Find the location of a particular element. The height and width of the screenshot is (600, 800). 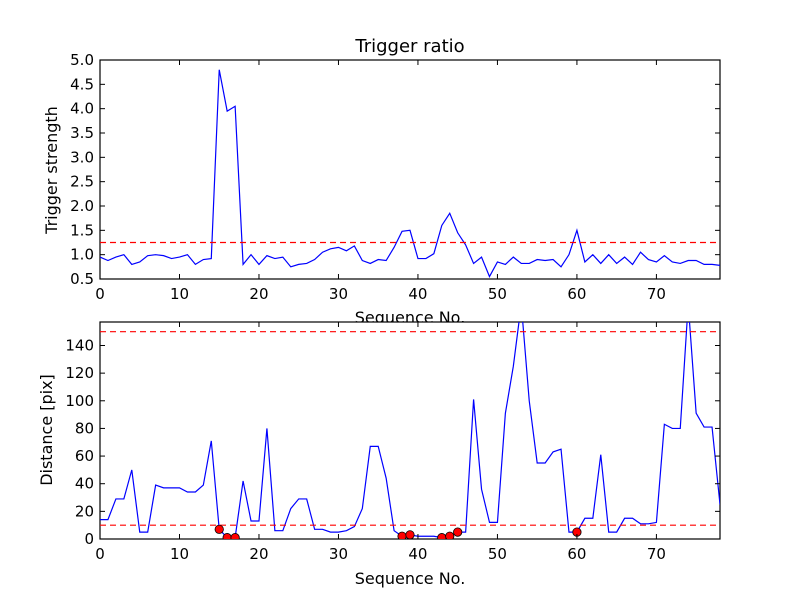

y-tick-label: 140 is located at coordinates (79, 345).